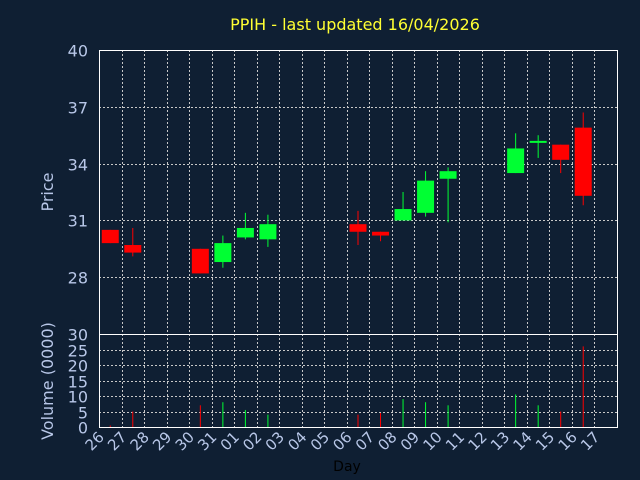  Describe the element at coordinates (78, 382) in the screenshot. I see `volume-y-tick-label: 15` at that location.